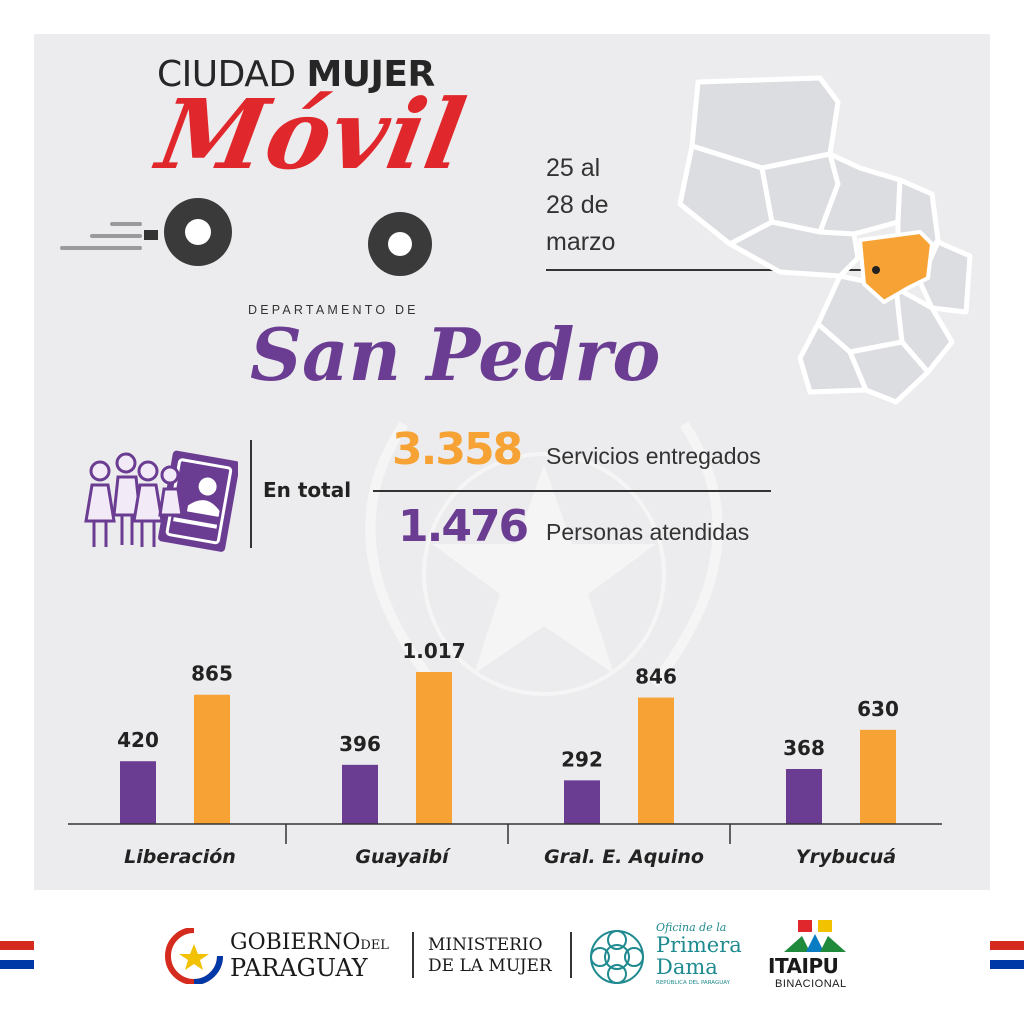  What do you see at coordinates (878, 709) in the screenshot?
I see `bar-value-label: 630` at bounding box center [878, 709].